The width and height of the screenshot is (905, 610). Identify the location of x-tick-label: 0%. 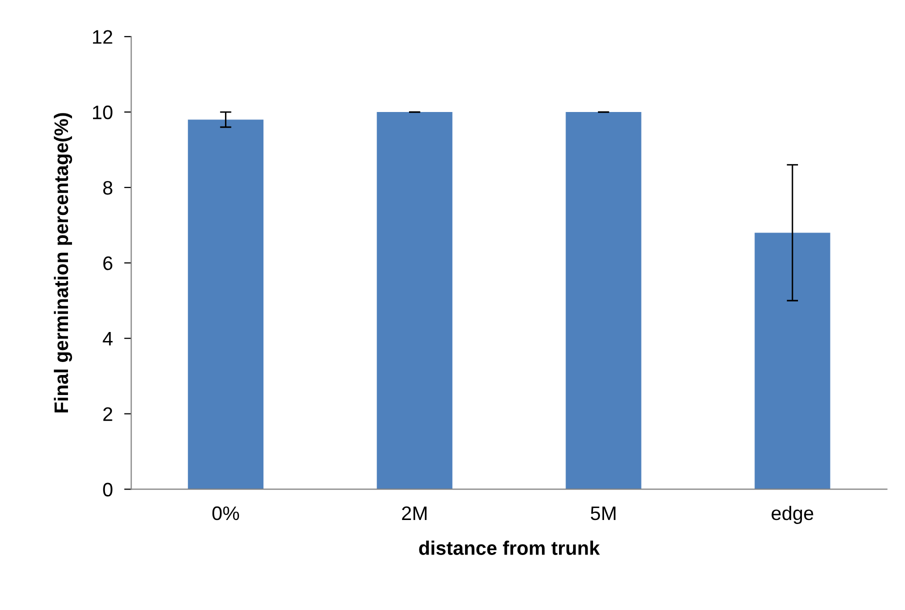
(226, 513).